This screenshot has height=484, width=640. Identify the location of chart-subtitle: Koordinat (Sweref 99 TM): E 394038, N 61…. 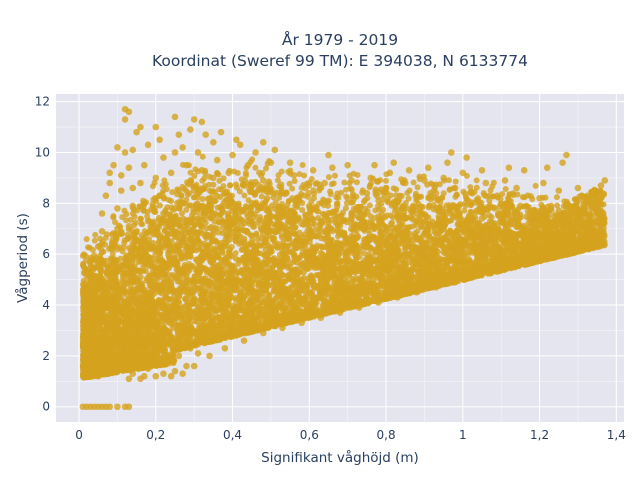
(340, 61).